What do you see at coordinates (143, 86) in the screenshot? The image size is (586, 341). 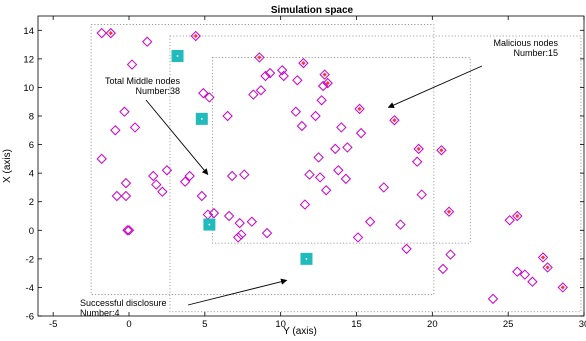 I see `annotation-label: Total Middle nodes Number:38` at bounding box center [143, 86].